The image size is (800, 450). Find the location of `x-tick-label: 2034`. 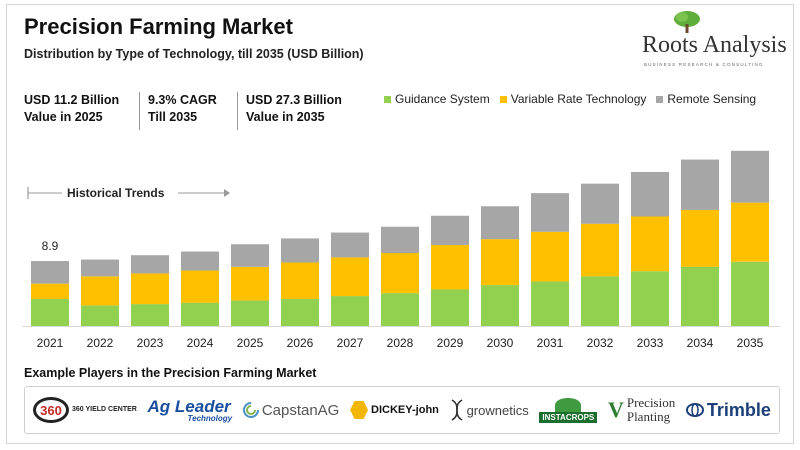

x-tick-label: 2034 is located at coordinates (700, 343).